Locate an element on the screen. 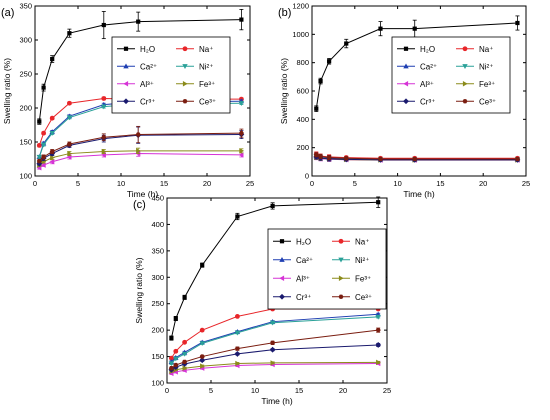 The width and height of the screenshot is (550, 420). legend: H₂O Na⁺ Ca²⁺ Ni²⁺ Al³⁺ Fe³⁺ Cr³⁺ Ce³⁺ is located at coordinates (171, 75).